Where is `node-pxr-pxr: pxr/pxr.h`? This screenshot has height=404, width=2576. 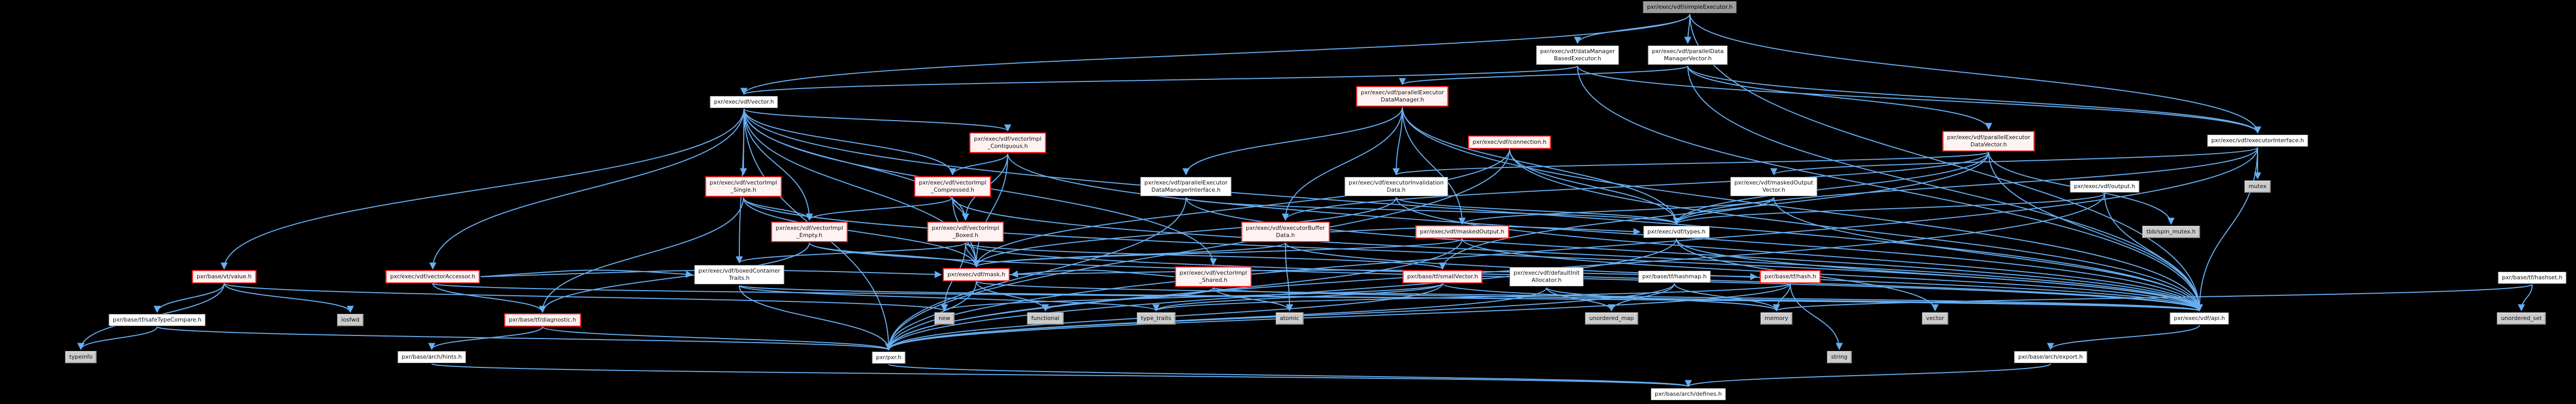
node-pxr-pxr: pxr/pxr.h is located at coordinates (889, 357).